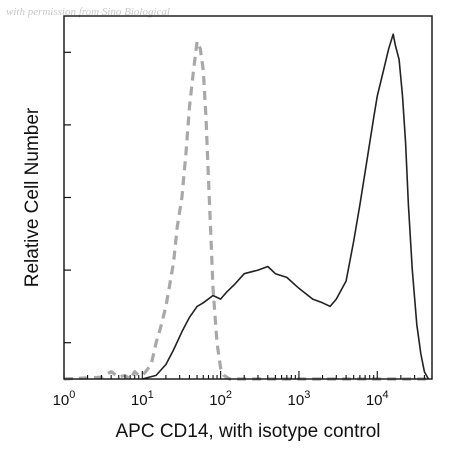 This screenshot has height=470, width=450. Describe the element at coordinates (299, 399) in the screenshot. I see `x-tick-label: 10³` at that location.